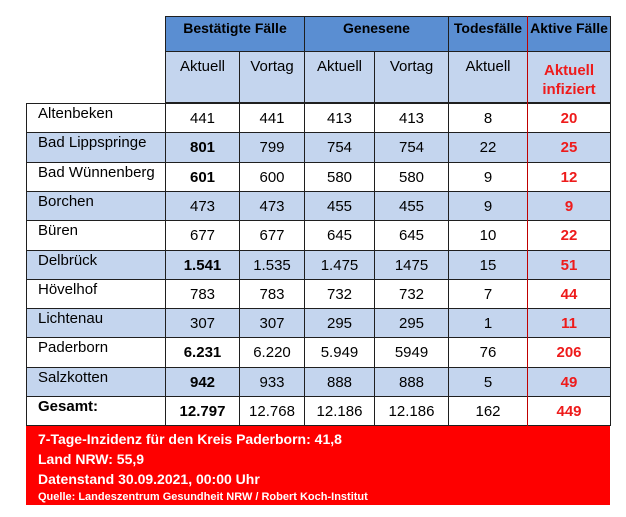  Describe the element at coordinates (96, 411) in the screenshot. I see `row-name-cell: Gesamt:` at that location.